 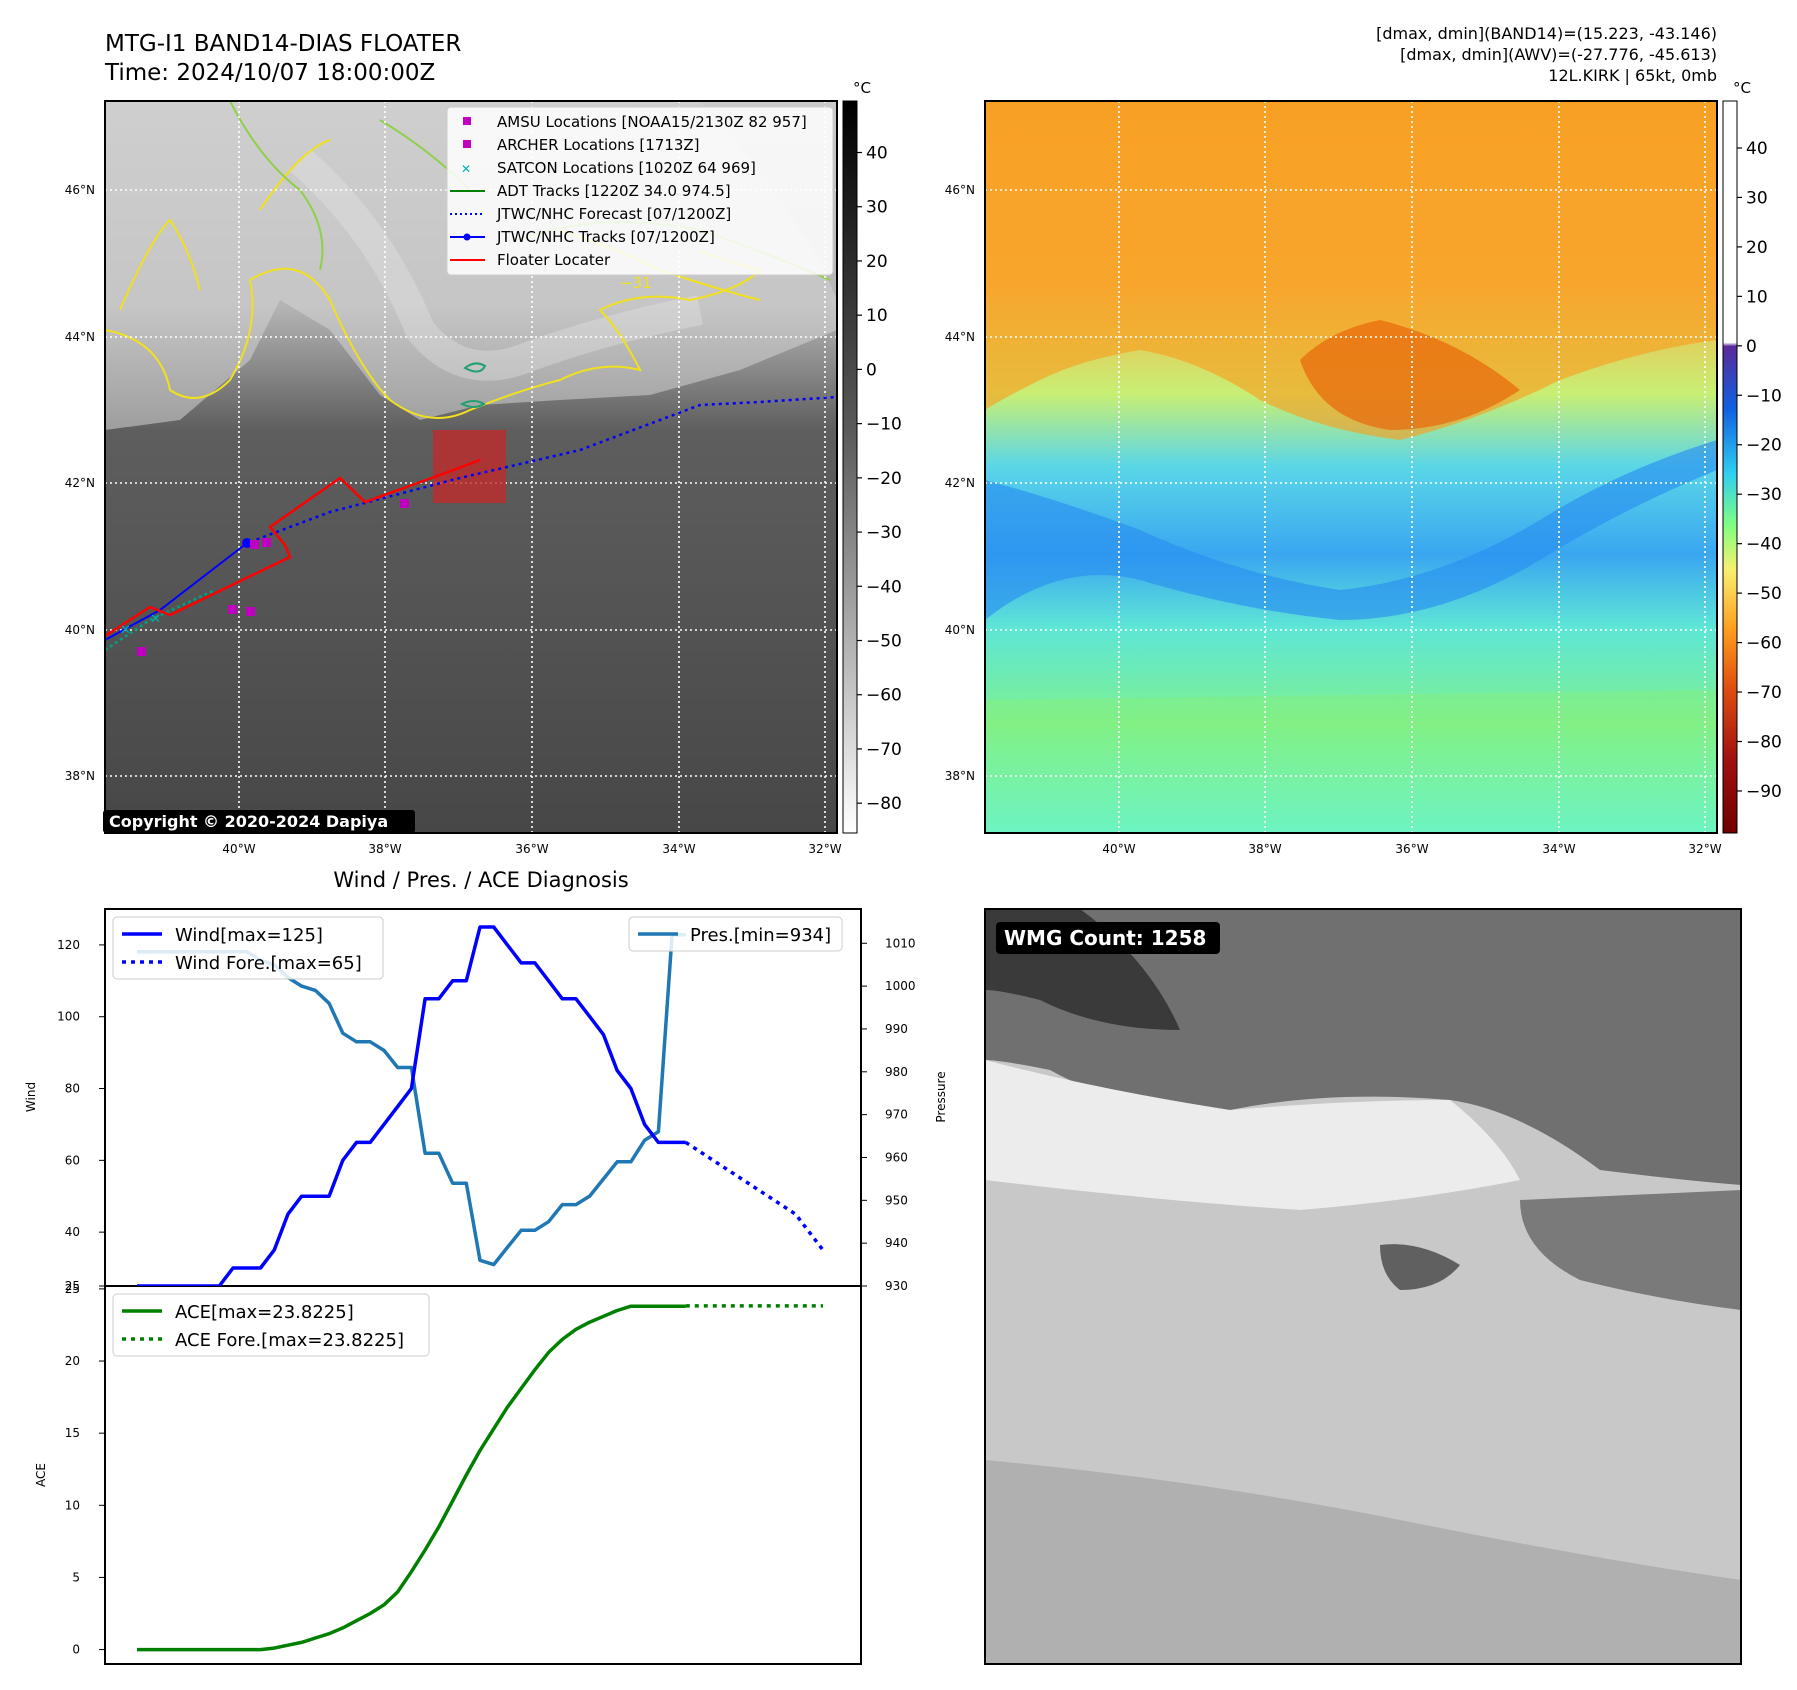 What do you see at coordinates (76, 1577) in the screenshot?
I see `ace-tick-label: 5` at bounding box center [76, 1577].